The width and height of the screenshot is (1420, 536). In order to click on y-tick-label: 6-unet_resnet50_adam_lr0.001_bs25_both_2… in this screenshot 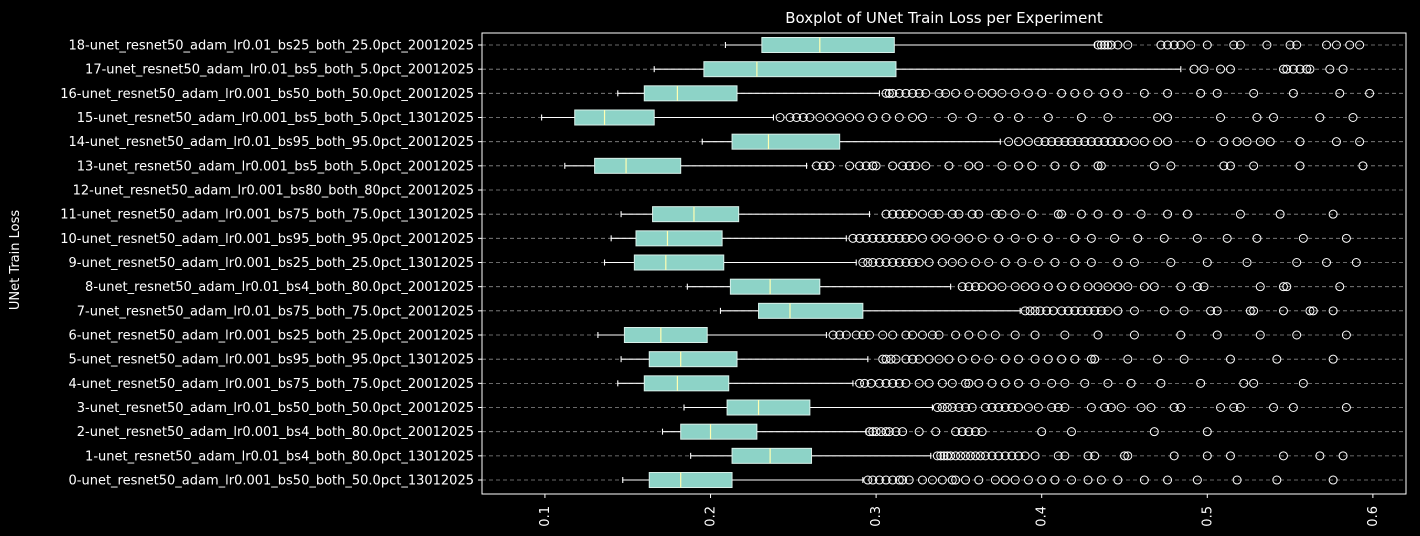, I will do `click(271, 336)`.